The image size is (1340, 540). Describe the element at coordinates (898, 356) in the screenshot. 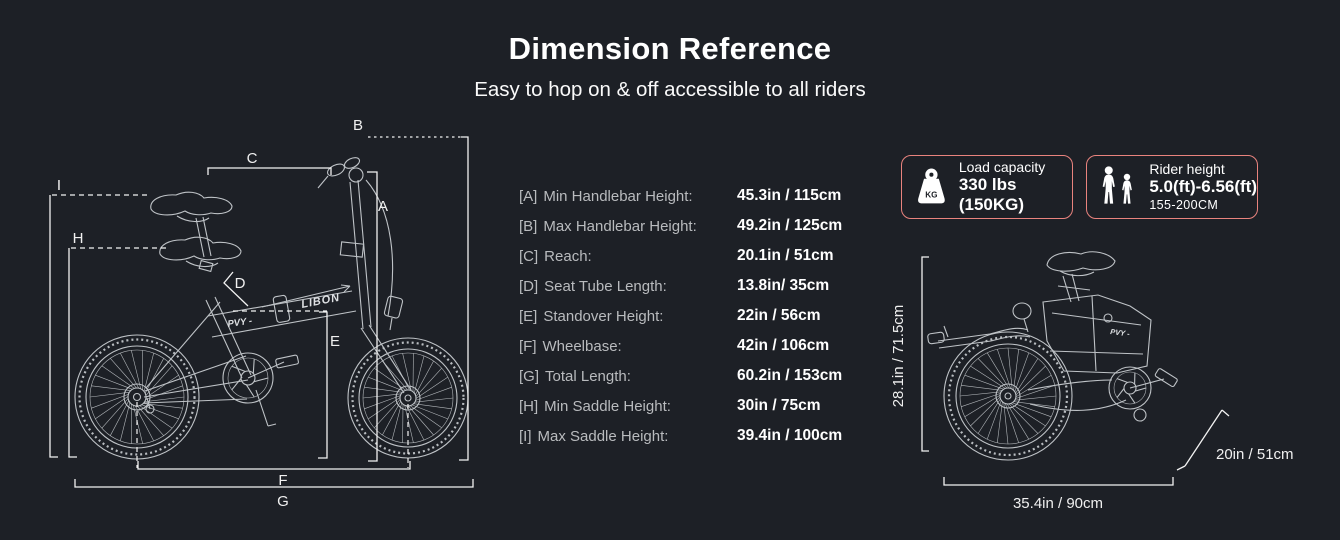

I see `folded-height-dimension: 28.1in / 71.5cm` at that location.